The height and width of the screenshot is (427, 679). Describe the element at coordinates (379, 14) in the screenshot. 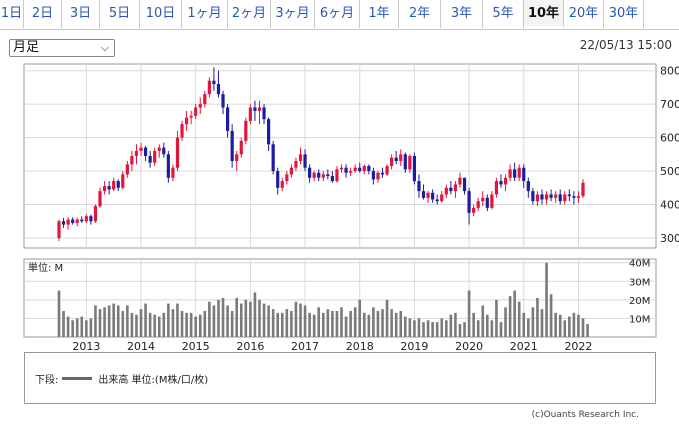

I see `tab-9: 1年` at that location.